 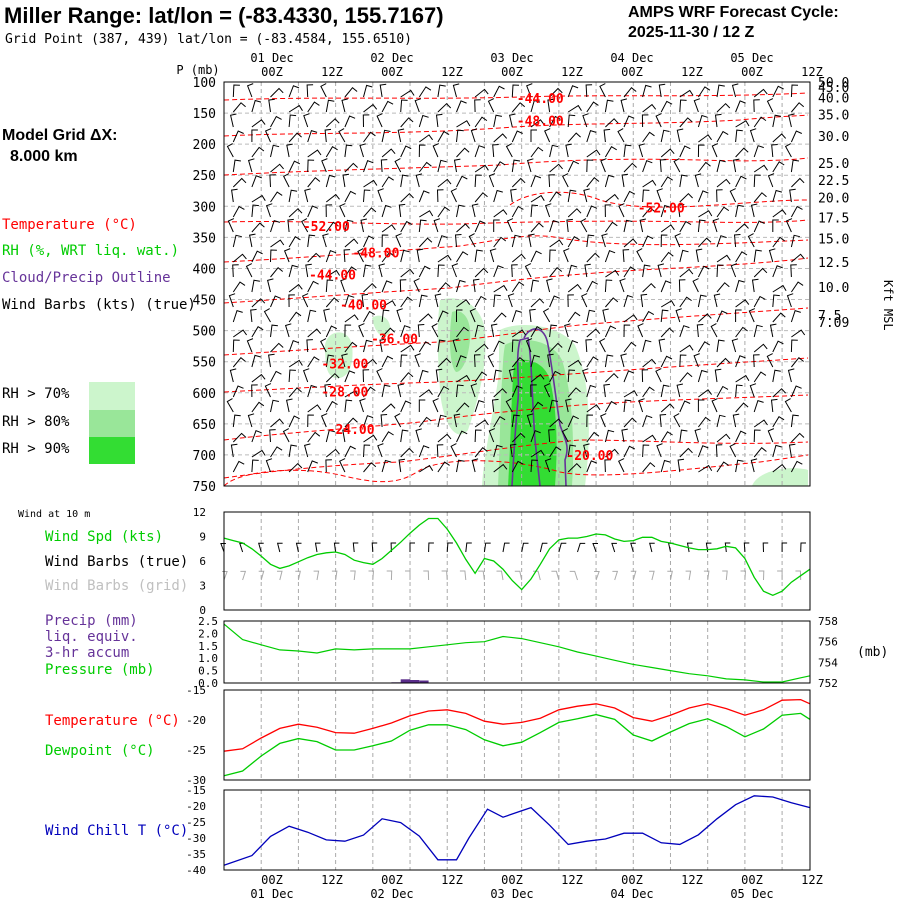 I want to click on p-tick-label: 650, so click(x=204, y=425).